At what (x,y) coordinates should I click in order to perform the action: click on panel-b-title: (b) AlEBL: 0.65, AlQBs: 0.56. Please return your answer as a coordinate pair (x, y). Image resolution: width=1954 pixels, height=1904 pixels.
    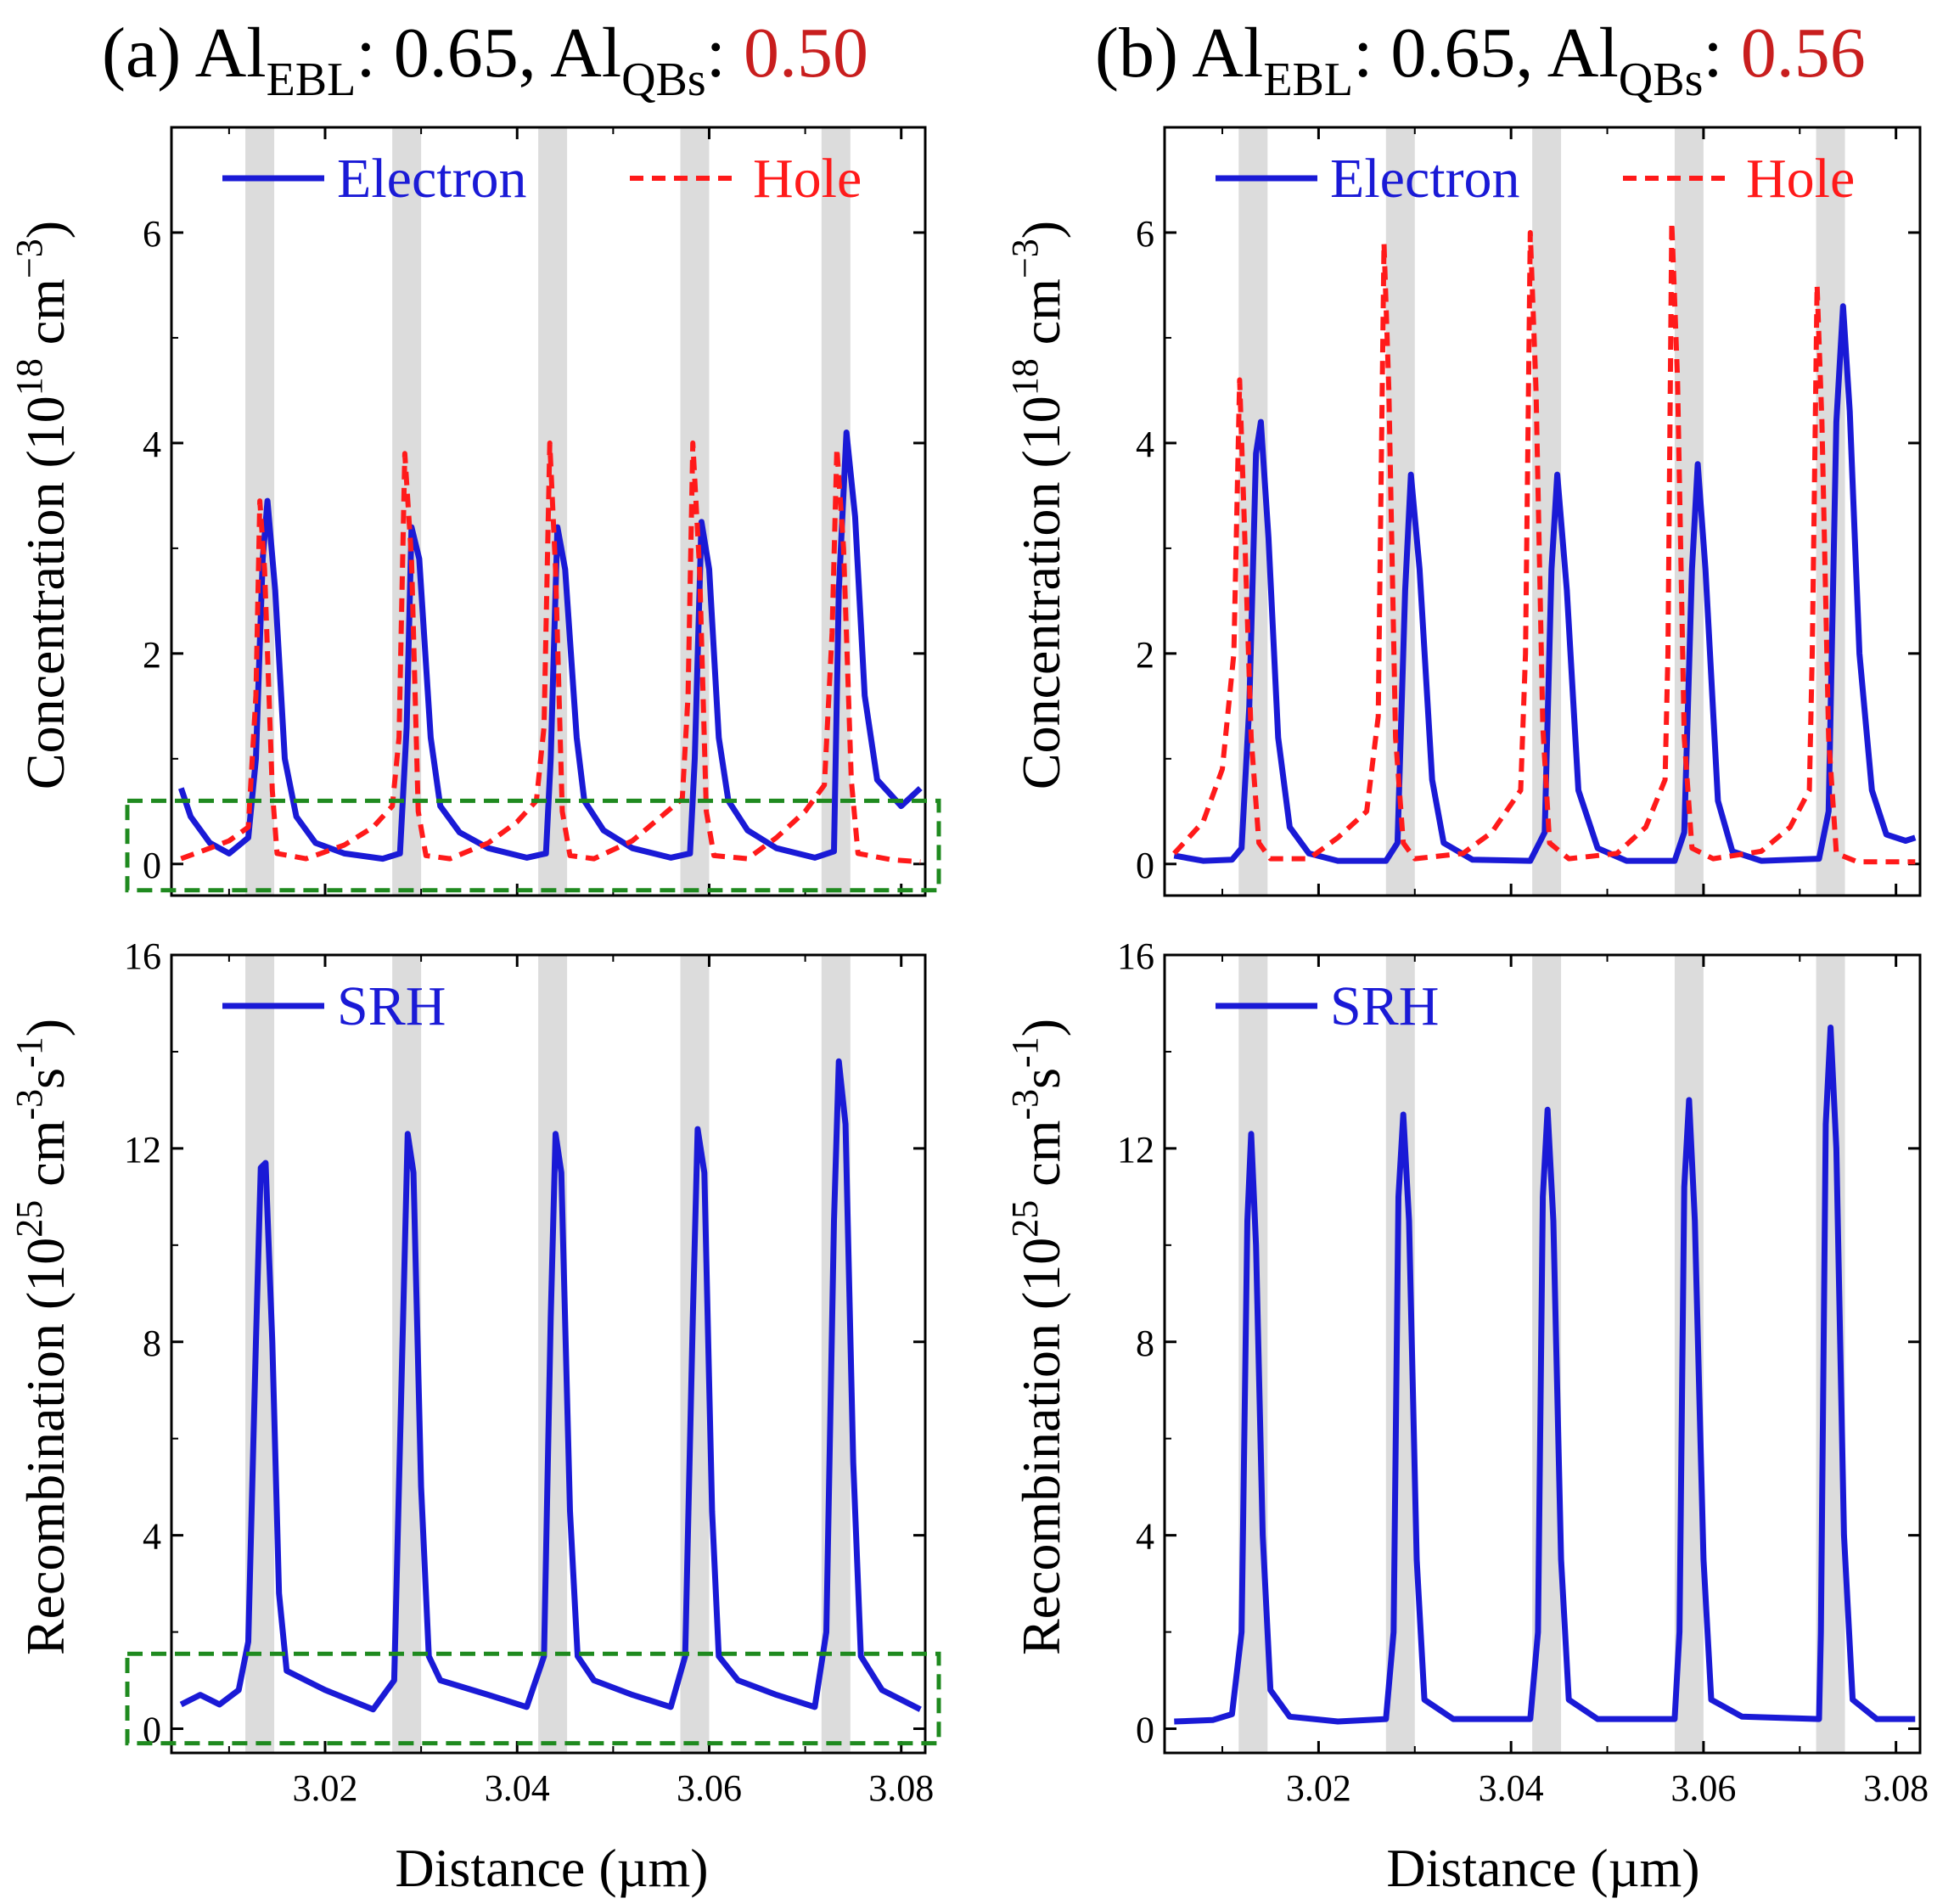
    Looking at the image, I should click on (1480, 60).